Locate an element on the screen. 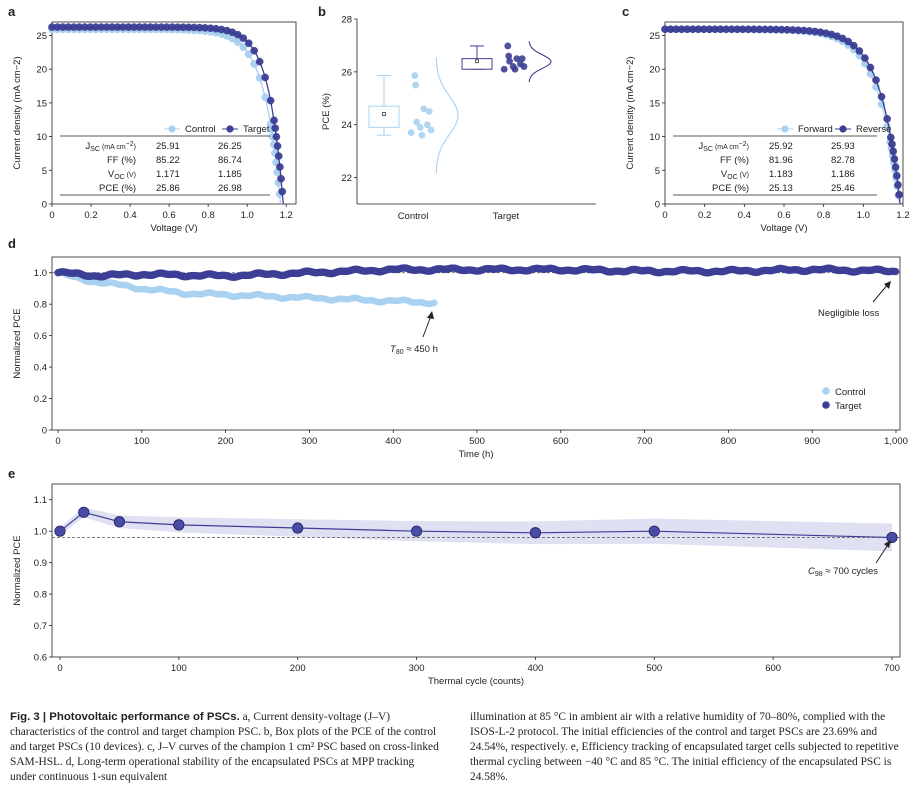 The image size is (920, 800). panel-label-b: b is located at coordinates (322, 11).